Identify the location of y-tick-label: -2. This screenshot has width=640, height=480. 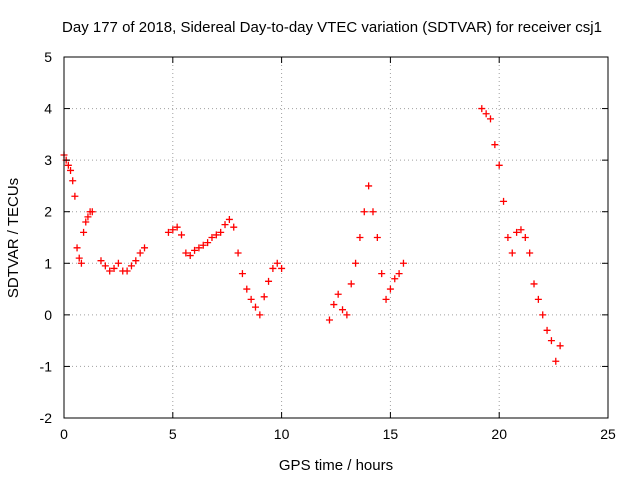
(46, 418).